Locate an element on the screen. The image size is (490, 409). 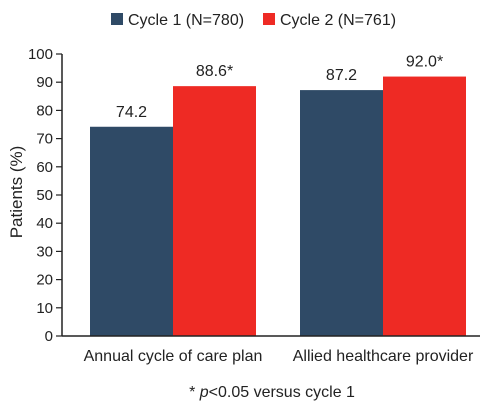
data-label-series1-cat2: 87.2 is located at coordinates (341, 75).